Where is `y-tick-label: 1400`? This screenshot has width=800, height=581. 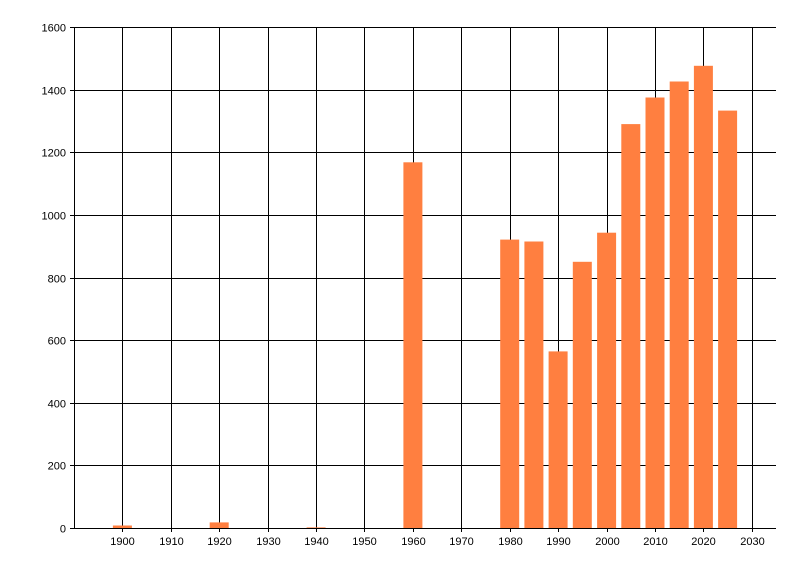
y-tick-label: 1400 is located at coordinates (54, 92).